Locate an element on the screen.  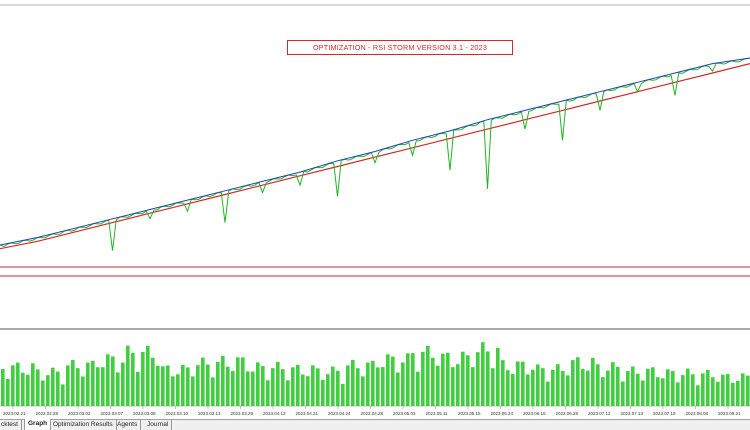
x-tick-label: 2023.03.13 is located at coordinates (209, 413).